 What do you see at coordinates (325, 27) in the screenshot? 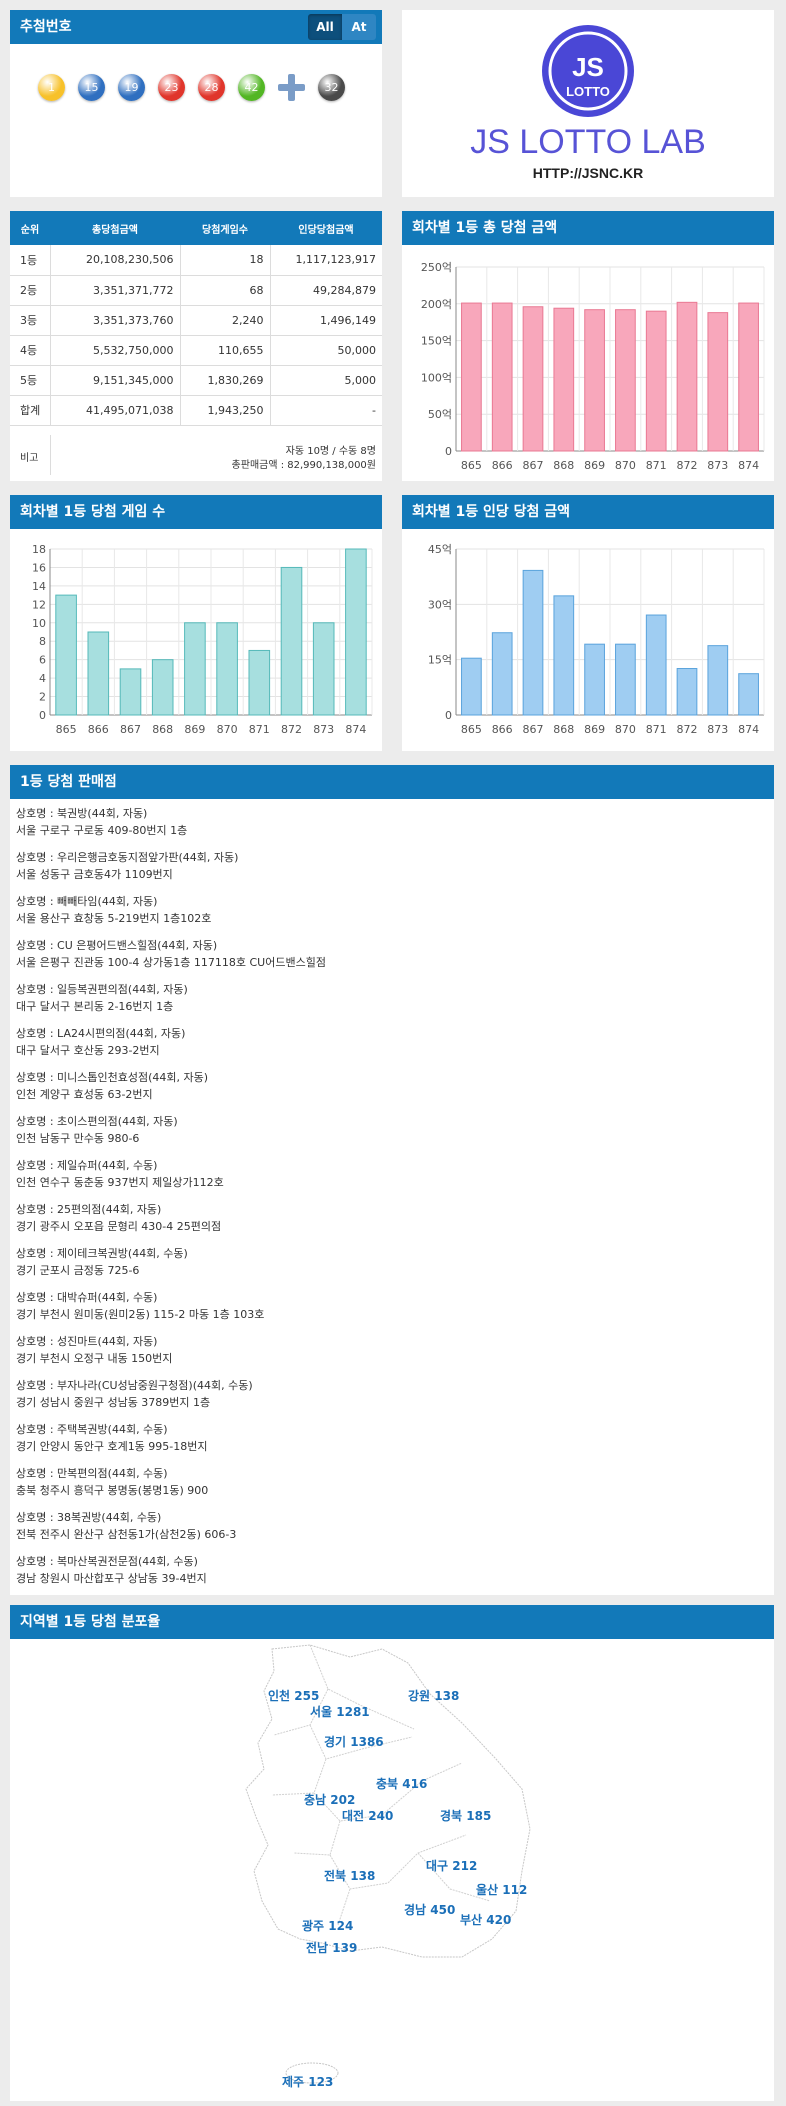
I see `mode-all-button: All` at bounding box center [325, 27].